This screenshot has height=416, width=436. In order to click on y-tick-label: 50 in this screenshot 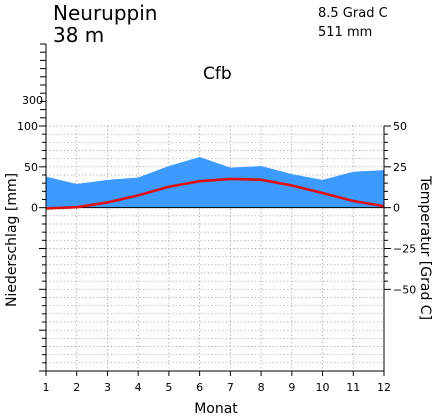, I will do `click(31, 167)`.